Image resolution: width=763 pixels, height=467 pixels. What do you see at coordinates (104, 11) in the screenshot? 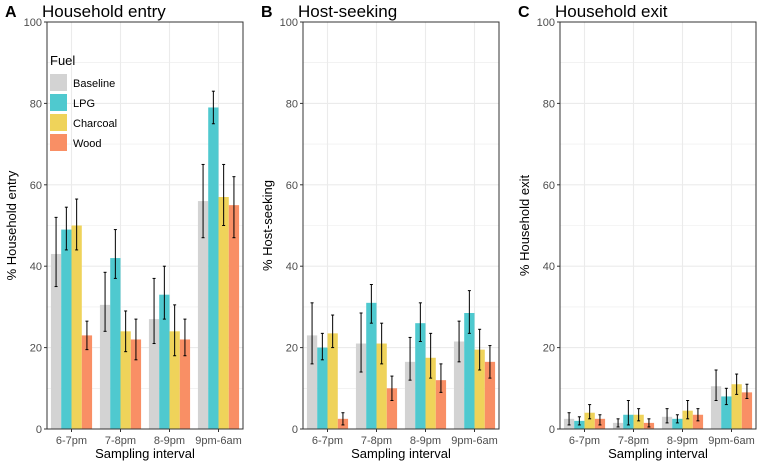
I see `panel-title: Household entry` at bounding box center [104, 11].